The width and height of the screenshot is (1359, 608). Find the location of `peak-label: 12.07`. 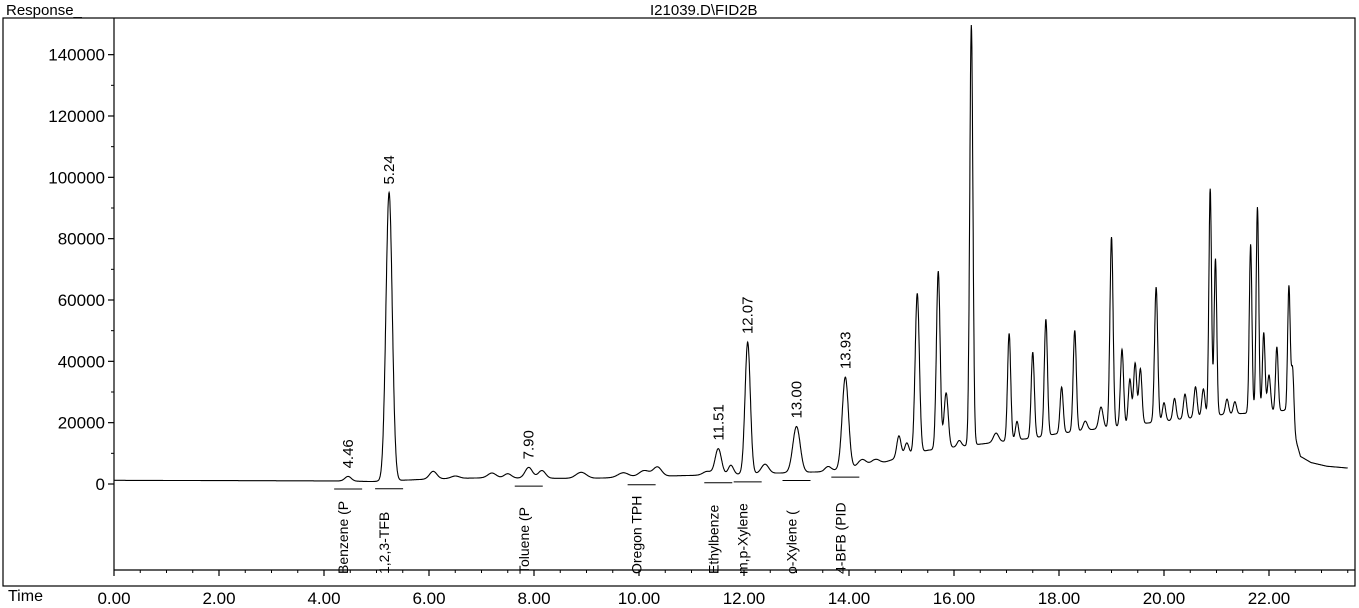

peak-label: 12.07 is located at coordinates (748, 316).